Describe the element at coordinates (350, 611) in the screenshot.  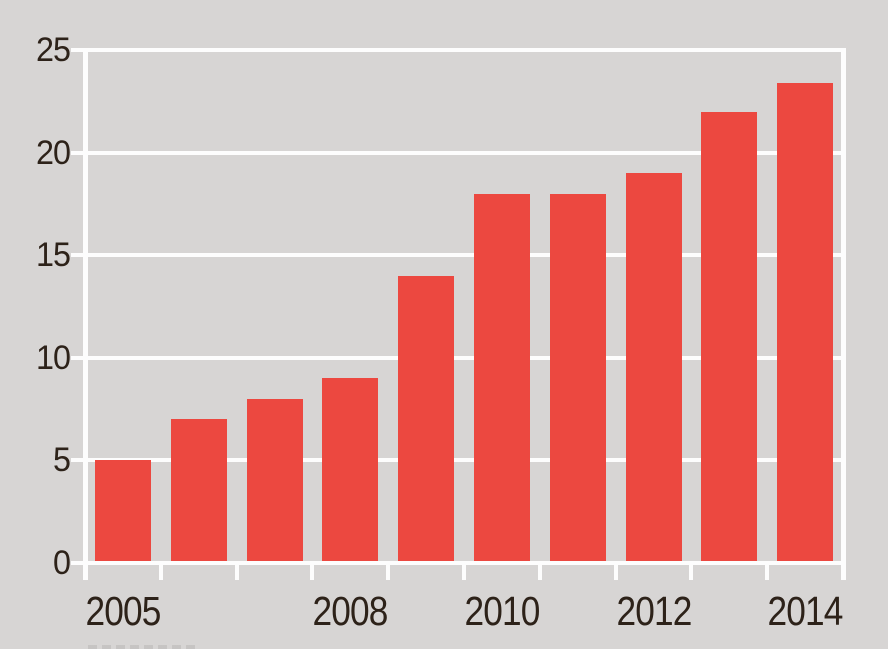
I see `x-tick-label-2008: 2008` at that location.